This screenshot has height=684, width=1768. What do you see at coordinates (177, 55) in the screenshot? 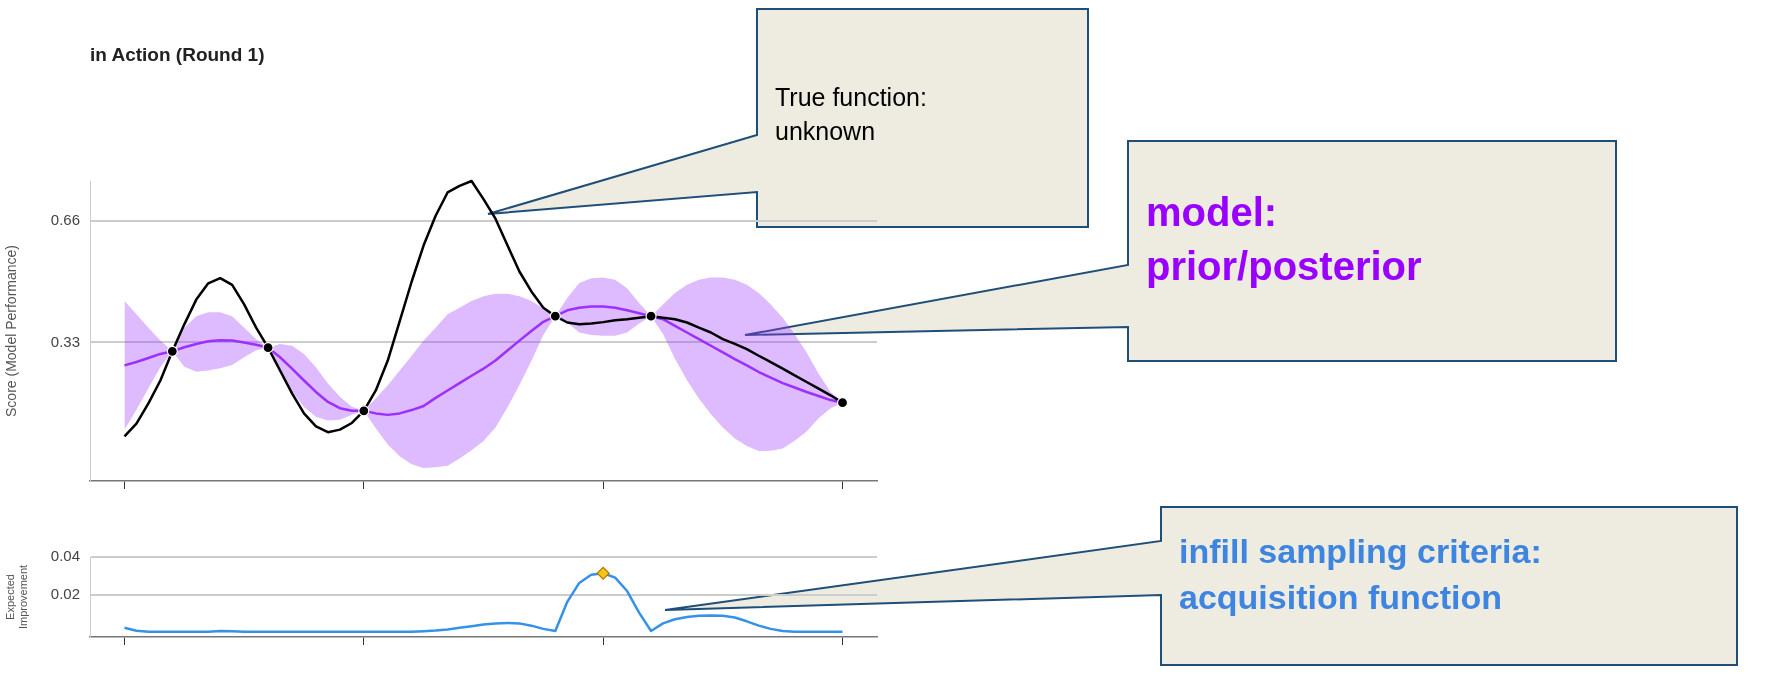
I see `chart-title: in Action (Round 1)` at bounding box center [177, 55].